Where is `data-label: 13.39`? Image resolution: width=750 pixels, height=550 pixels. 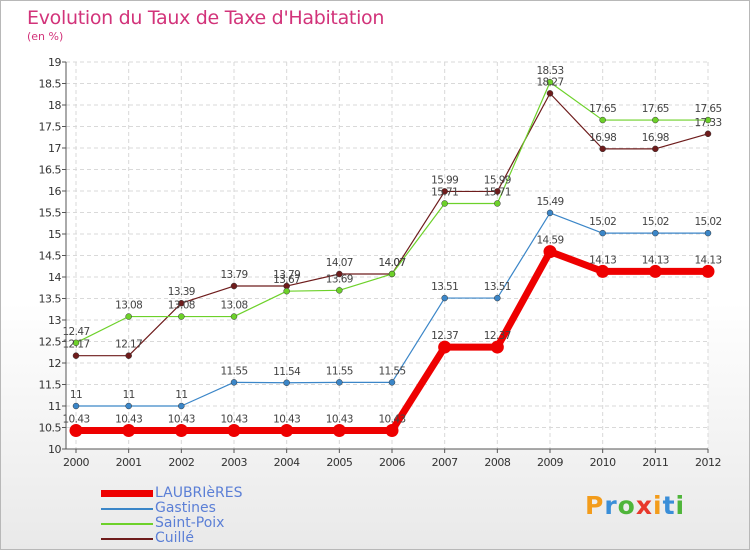 data-label: 13.39 is located at coordinates (181, 292).